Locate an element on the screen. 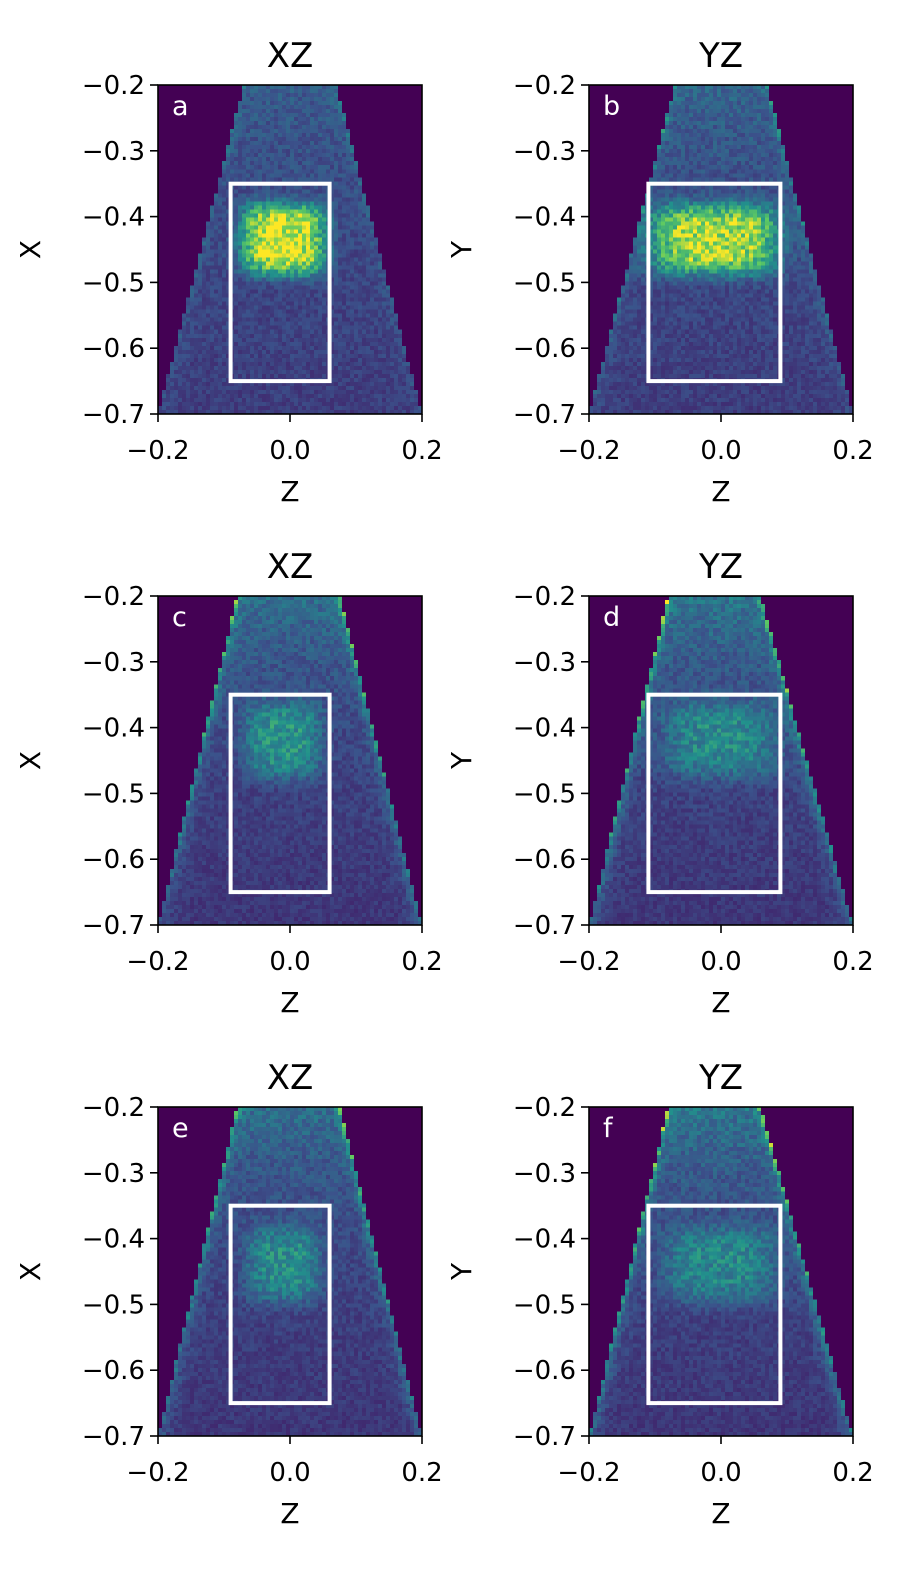  panel-d: d YZ −0.2 −0.3 −0.4 −0.5 −0.6 −0.7 −0.2 0.0 0.2 Z Y is located at coordinates (659, 783).